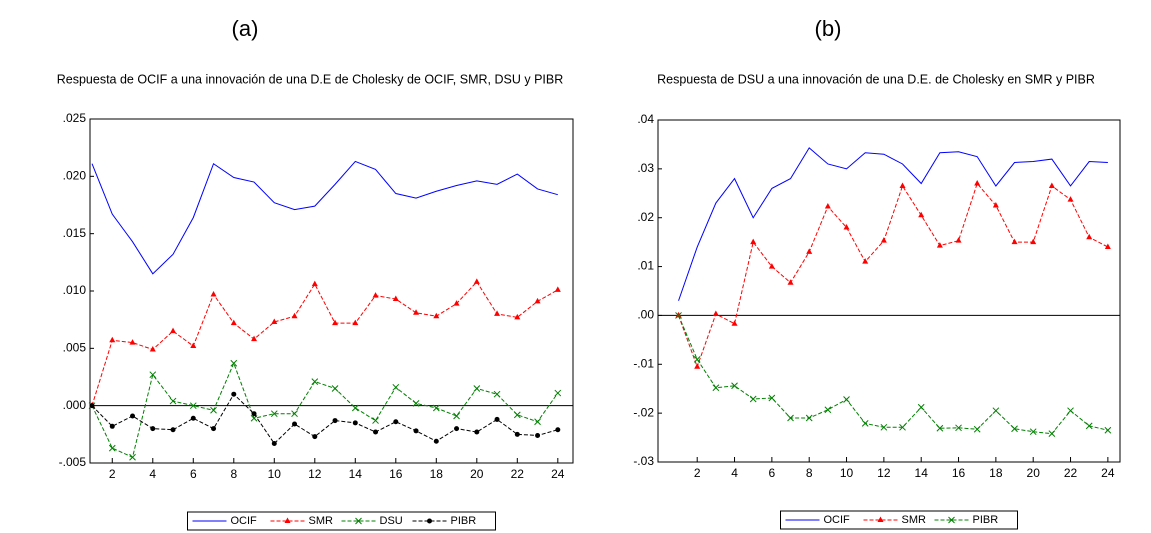 The width and height of the screenshot is (1151, 533). What do you see at coordinates (73, 462) in the screenshot?
I see `y-tick-label: -.005` at bounding box center [73, 462].